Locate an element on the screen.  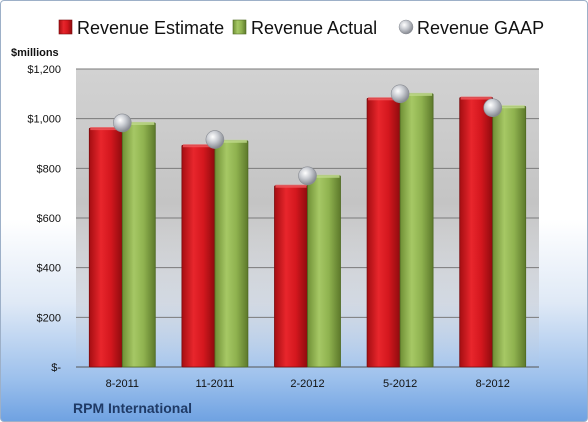
y-tick-label: $800 is located at coordinates (49, 169).